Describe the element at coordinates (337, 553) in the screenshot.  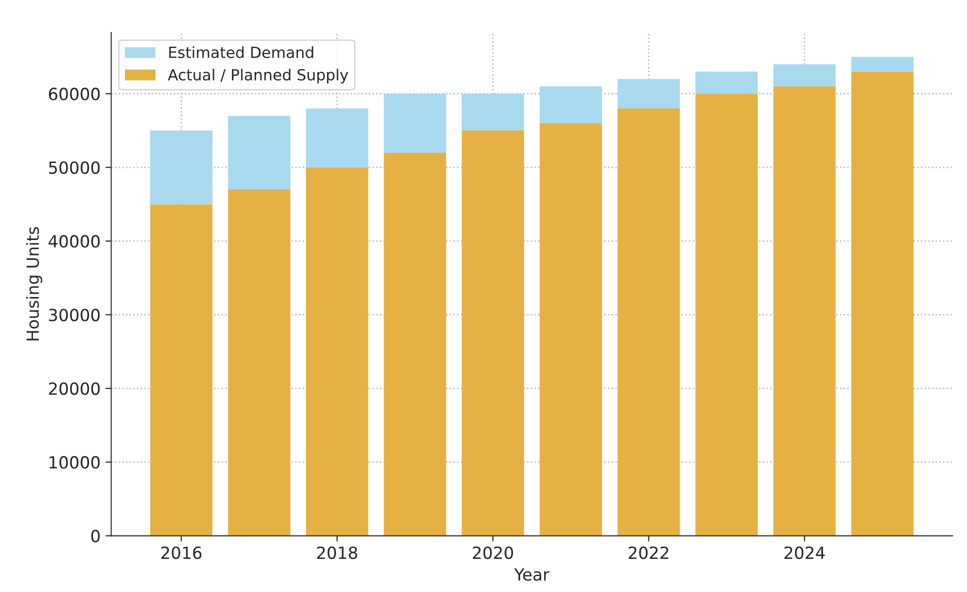
I see `x-tick-label: 2018` at that location.